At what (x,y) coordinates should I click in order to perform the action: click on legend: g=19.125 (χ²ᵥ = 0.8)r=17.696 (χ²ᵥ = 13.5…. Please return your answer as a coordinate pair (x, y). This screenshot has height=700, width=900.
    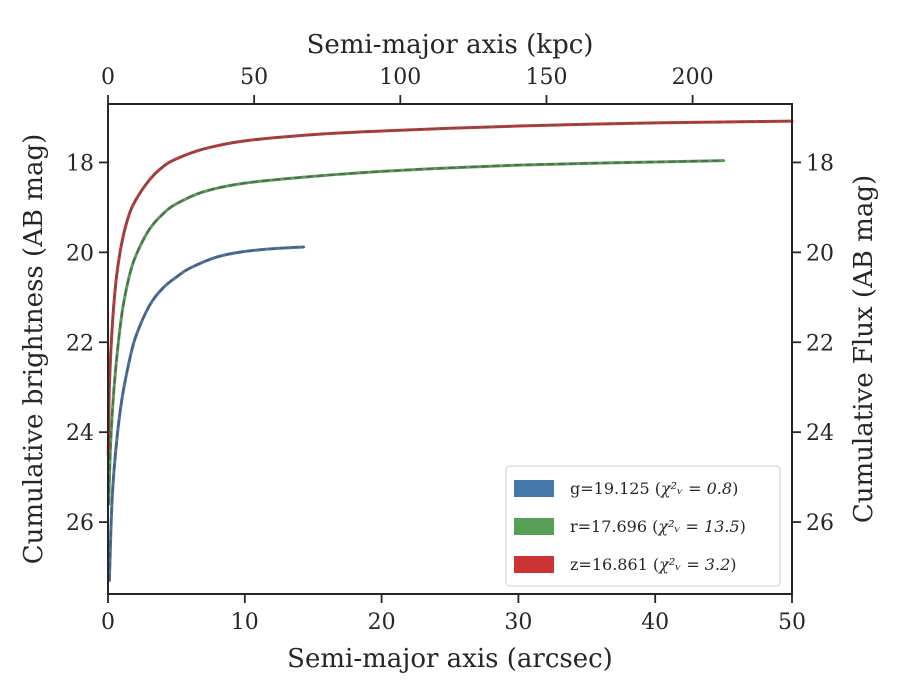
    Looking at the image, I should click on (643, 526).